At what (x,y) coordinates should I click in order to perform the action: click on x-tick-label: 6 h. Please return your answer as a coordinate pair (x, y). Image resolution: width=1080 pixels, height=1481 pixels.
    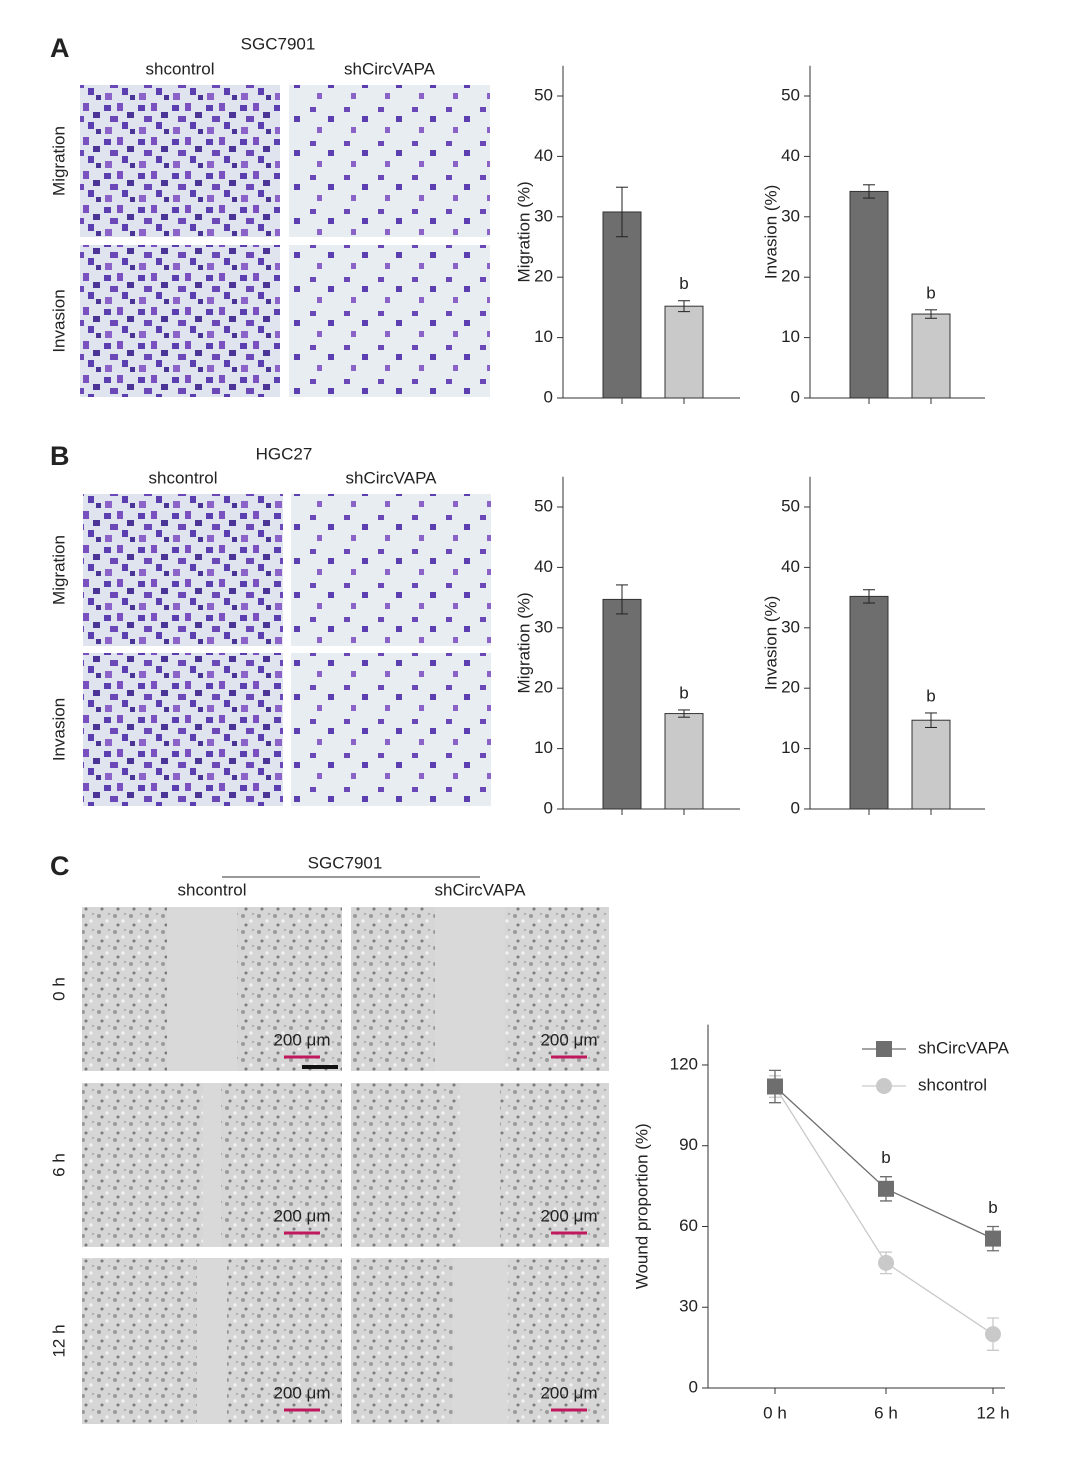
    Looking at the image, I should click on (886, 1412).